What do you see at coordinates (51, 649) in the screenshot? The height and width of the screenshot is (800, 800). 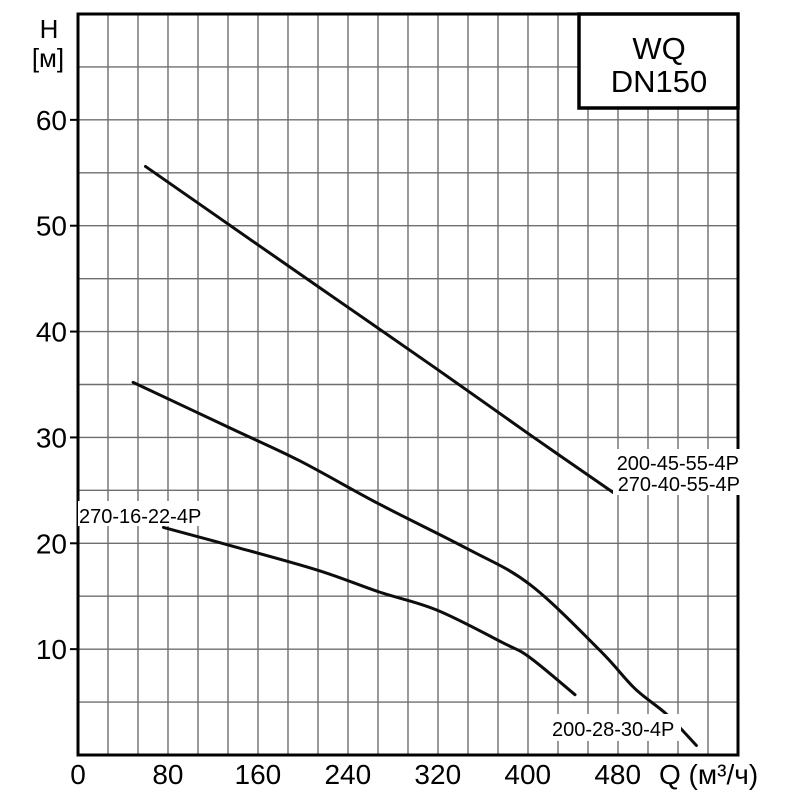 I see `y-tick-label: 10` at bounding box center [51, 649].